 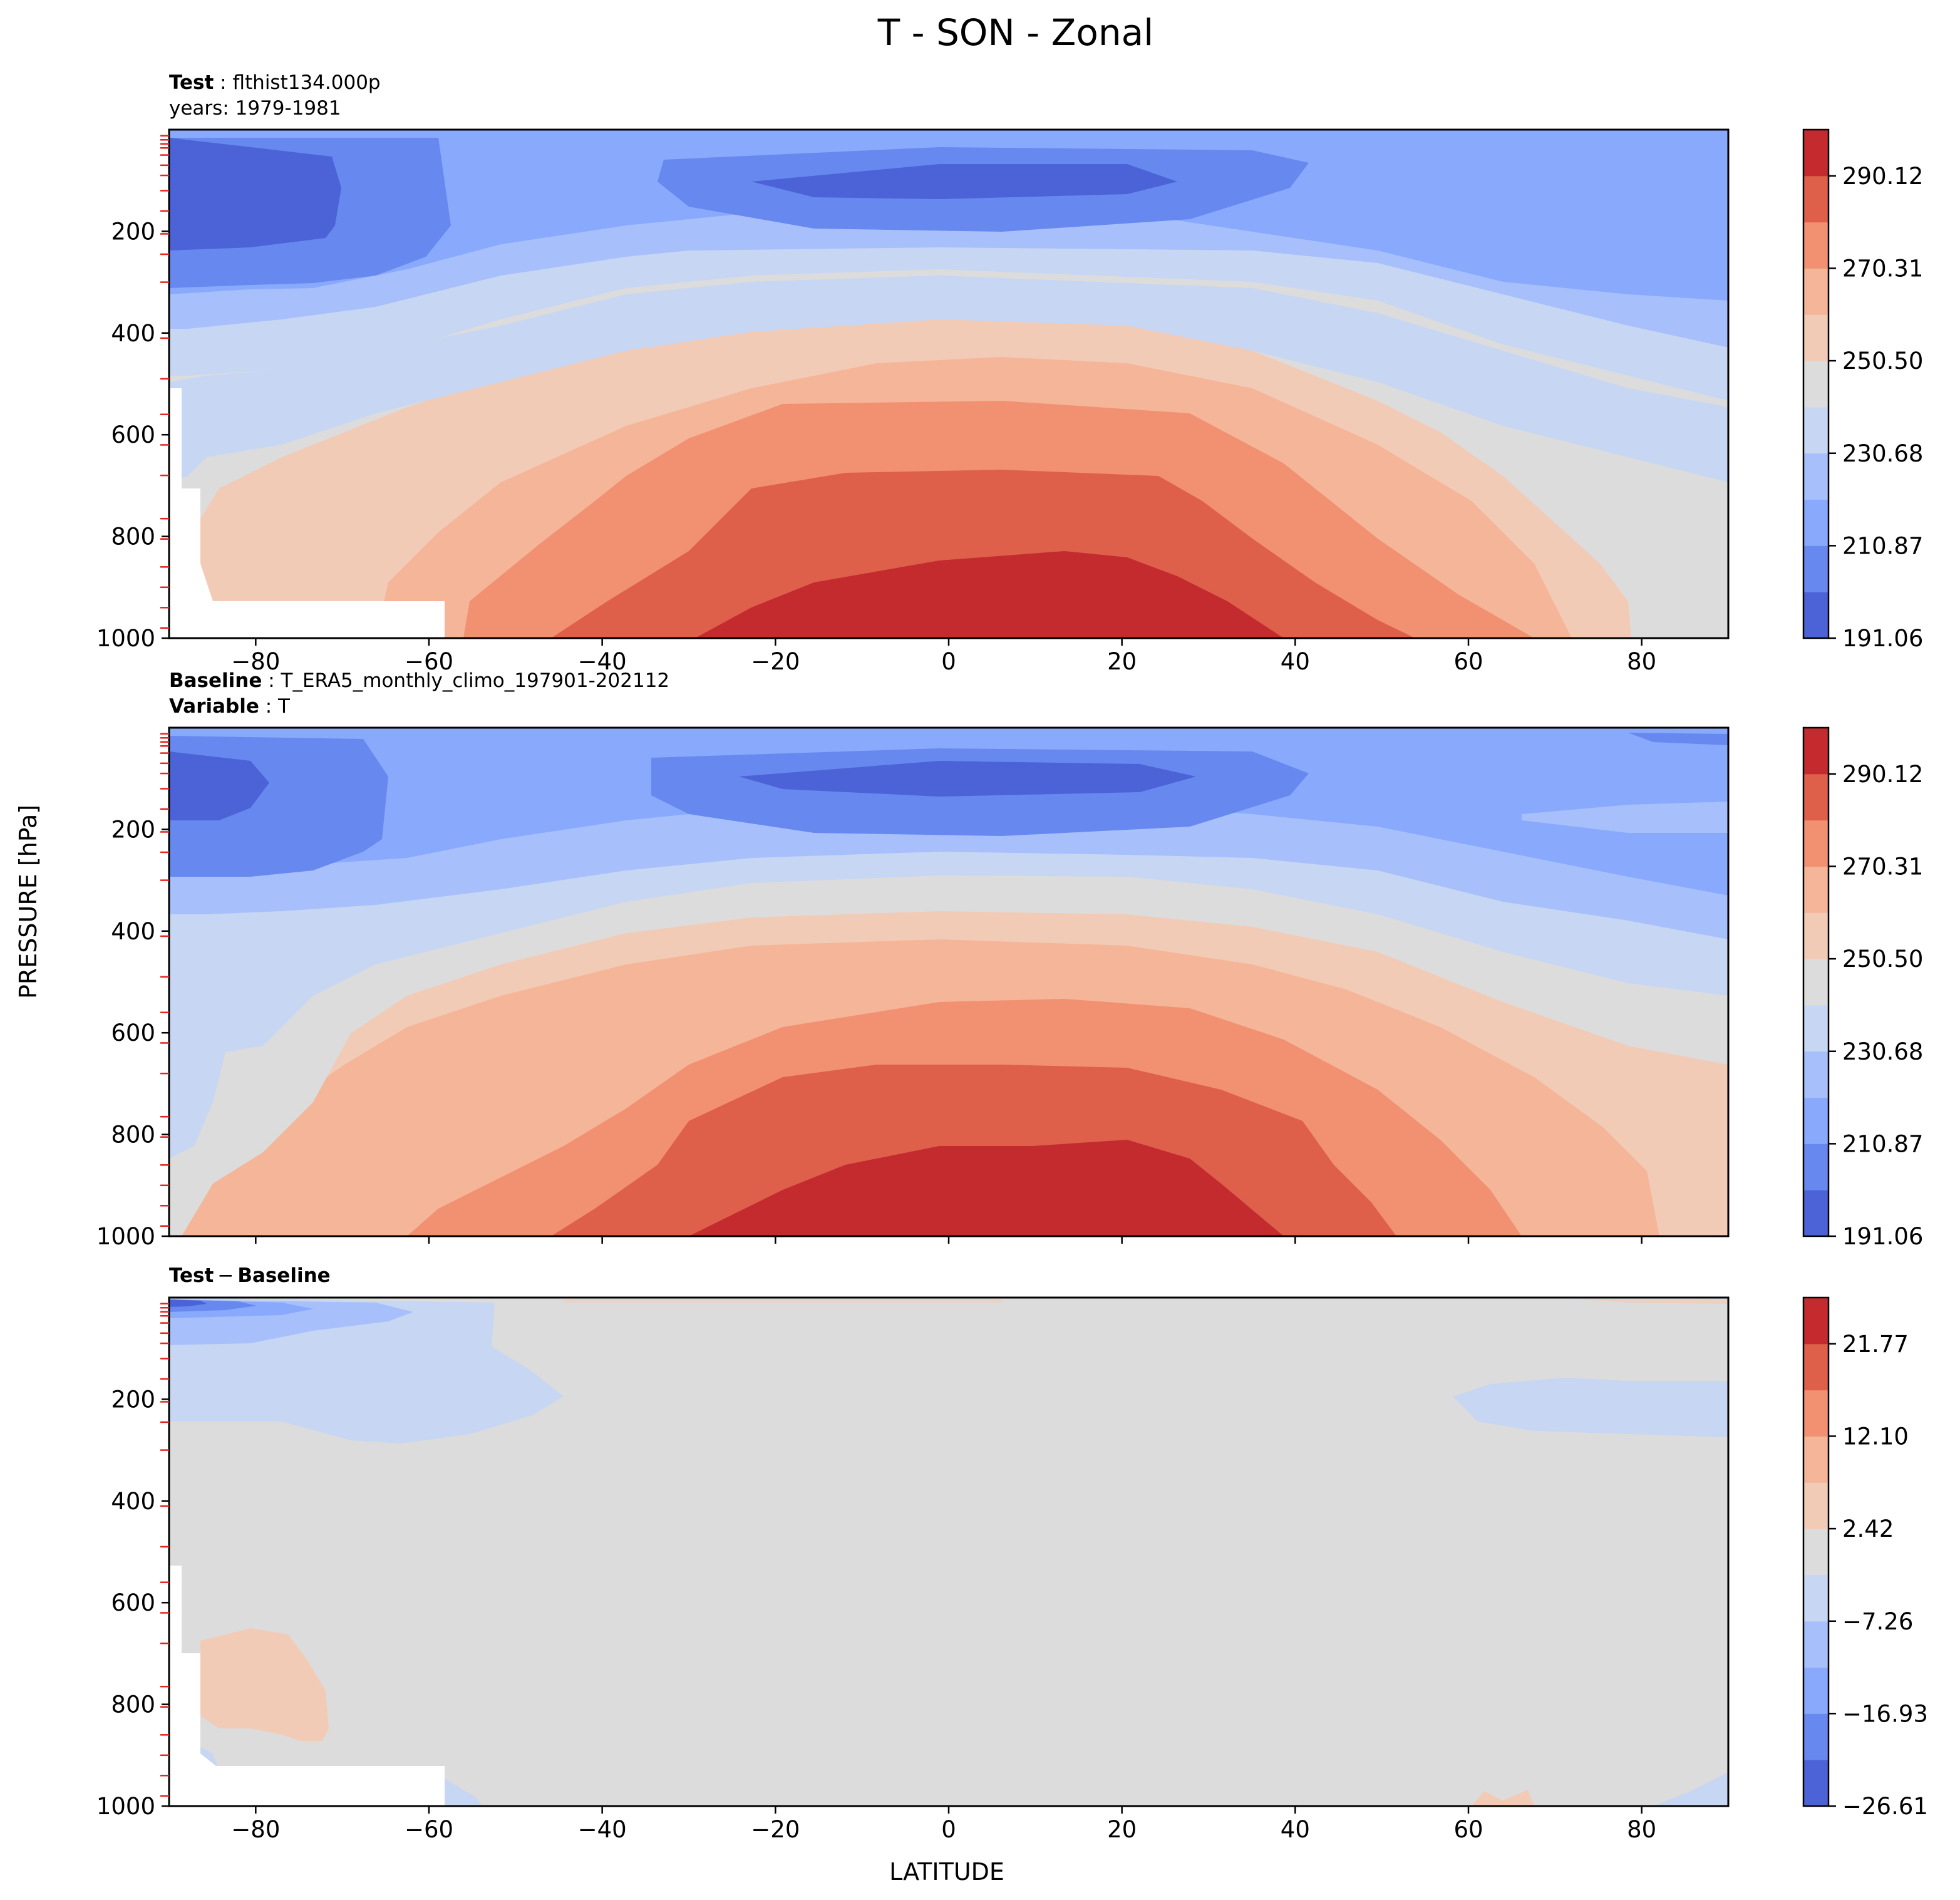 I want to click on colorbar-tick-label-diff: −16.93, so click(x=1885, y=1713).